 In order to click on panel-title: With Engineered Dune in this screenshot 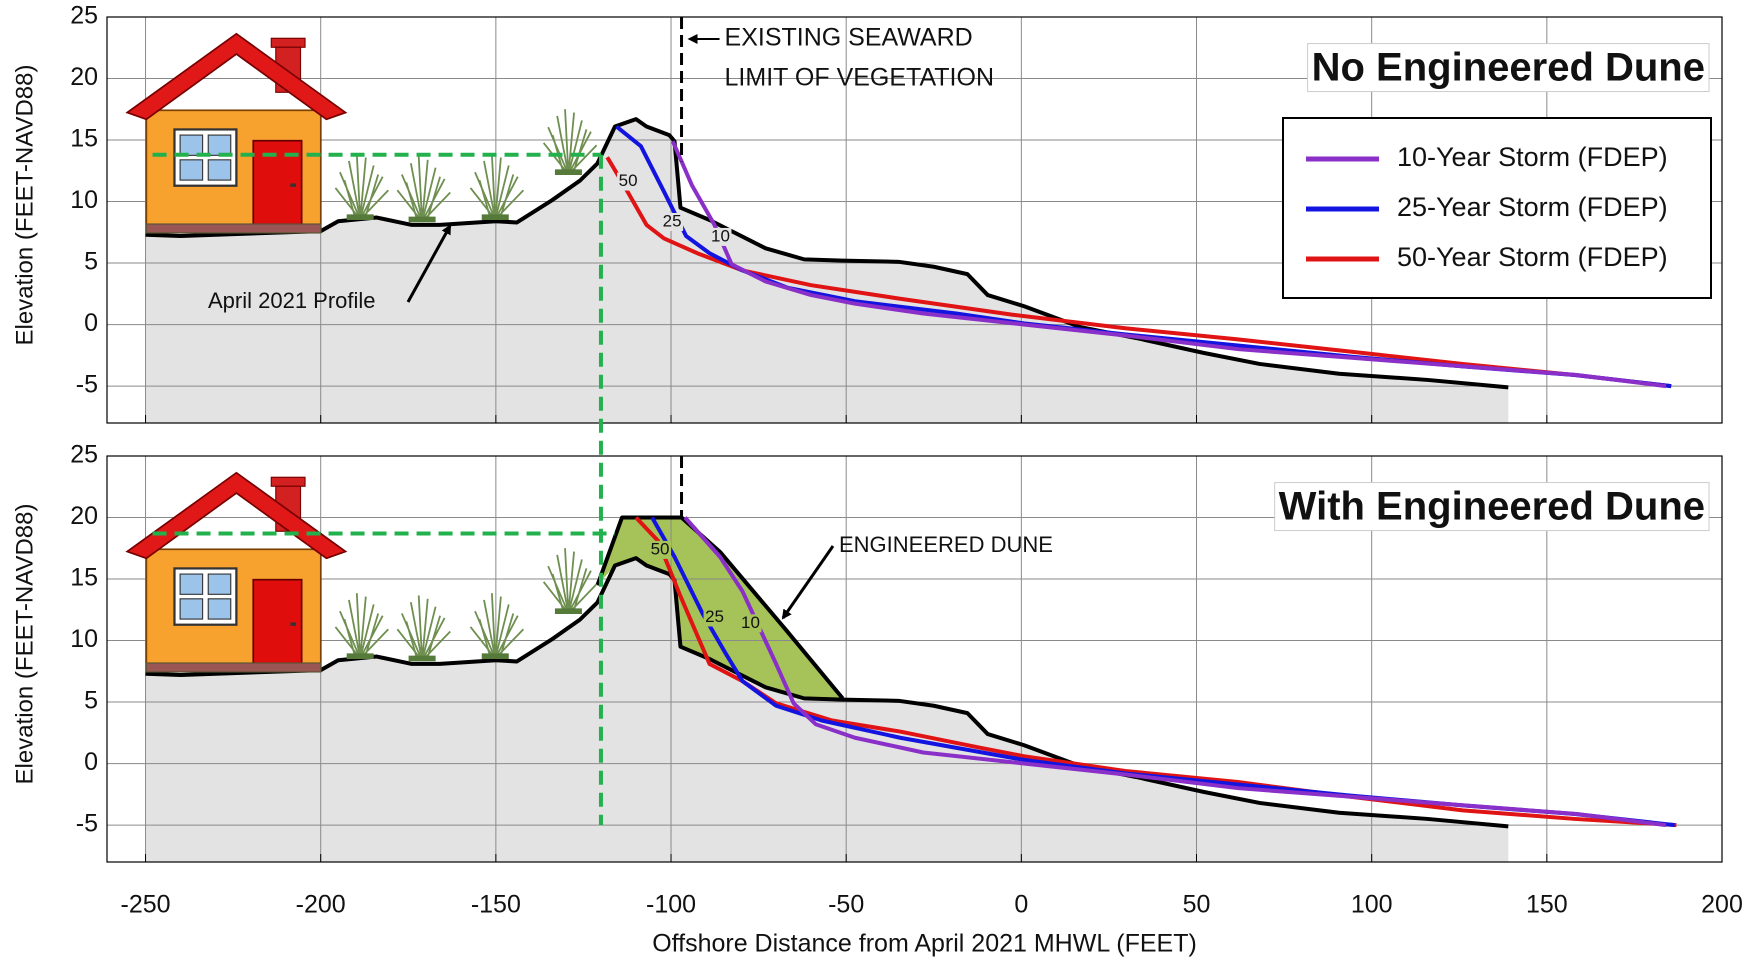, I will do `click(1492, 507)`.